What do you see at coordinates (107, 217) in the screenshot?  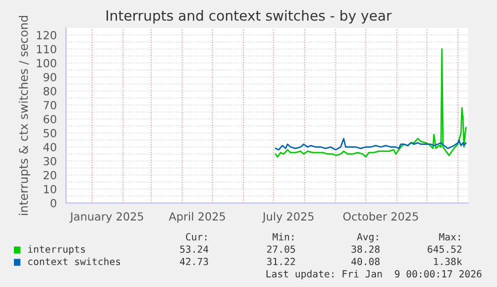 I see `x-tick-label: January 2025` at bounding box center [107, 217].